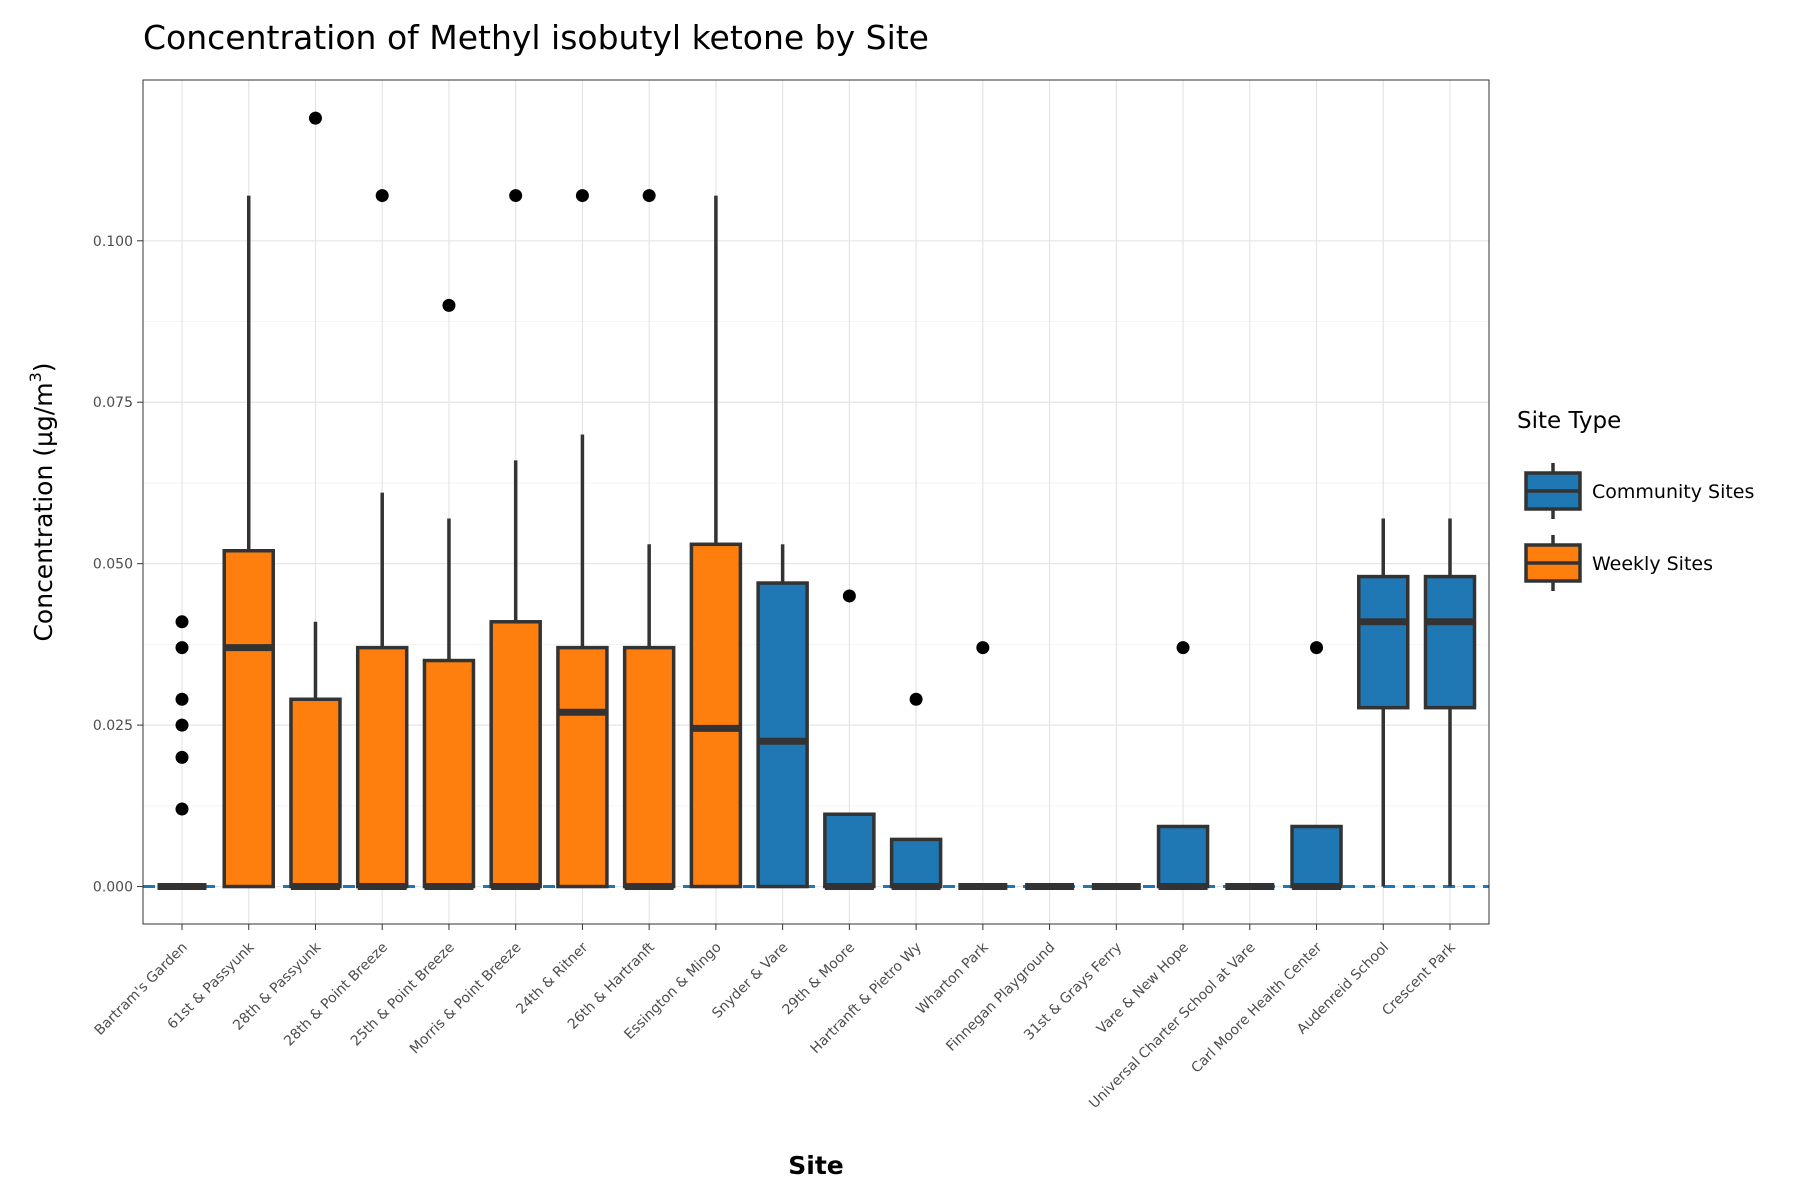 This screenshot has height=1200, width=1800. I want to click on legend: Site Type Community Sites Weekly Sites, so click(1635, 499).